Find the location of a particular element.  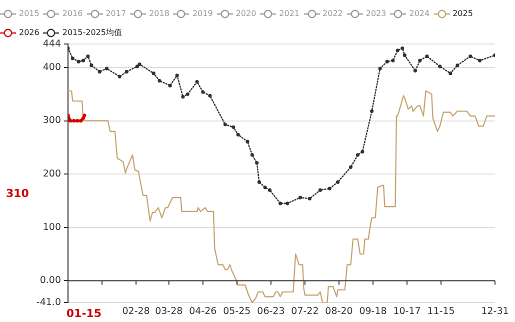

legend-label: 2020 is located at coordinates (246, 14).